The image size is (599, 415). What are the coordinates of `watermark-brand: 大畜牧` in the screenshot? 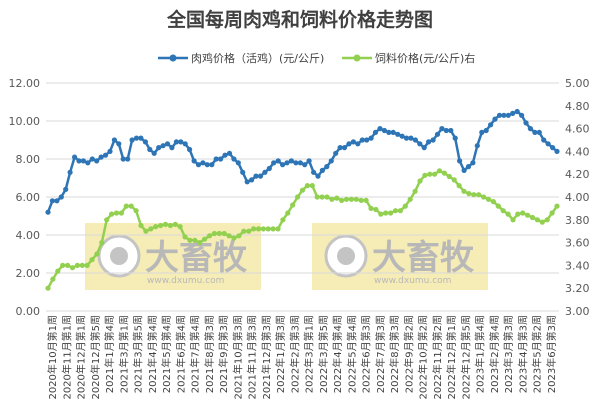 It's located at (196, 258).